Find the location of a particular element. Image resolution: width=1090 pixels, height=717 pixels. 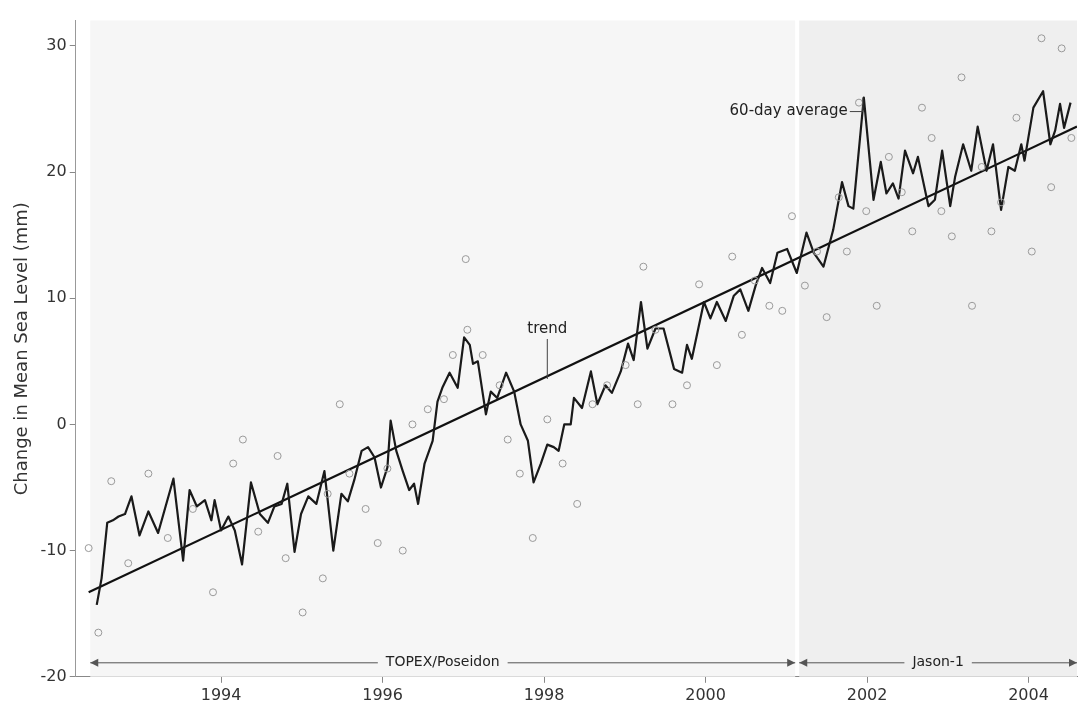

x-tick-label: 1998 is located at coordinates (544, 694).